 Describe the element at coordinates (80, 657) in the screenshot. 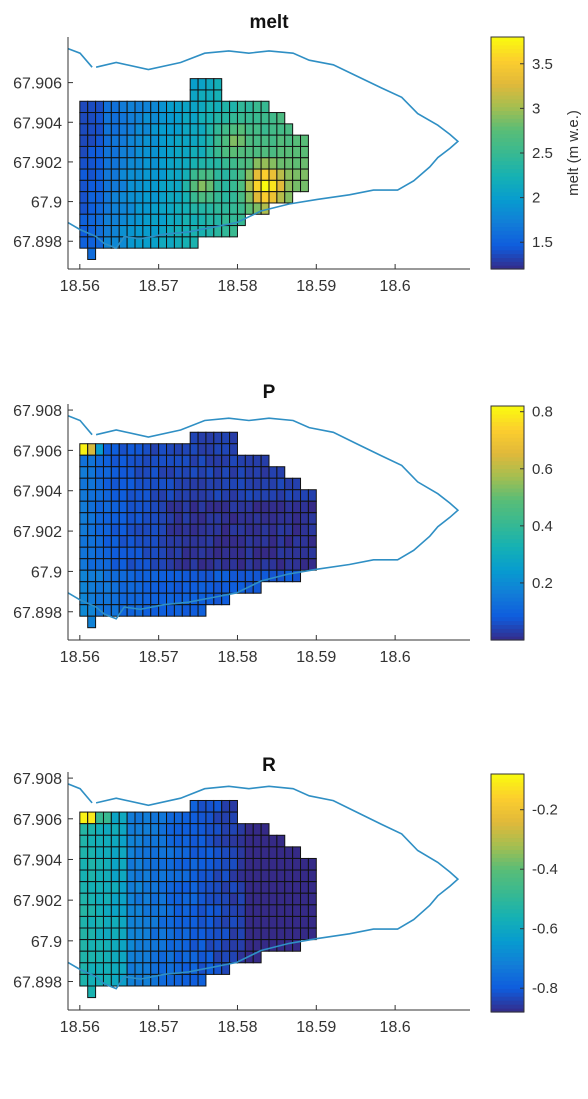

I see `x-tick-label: 18.56` at that location.